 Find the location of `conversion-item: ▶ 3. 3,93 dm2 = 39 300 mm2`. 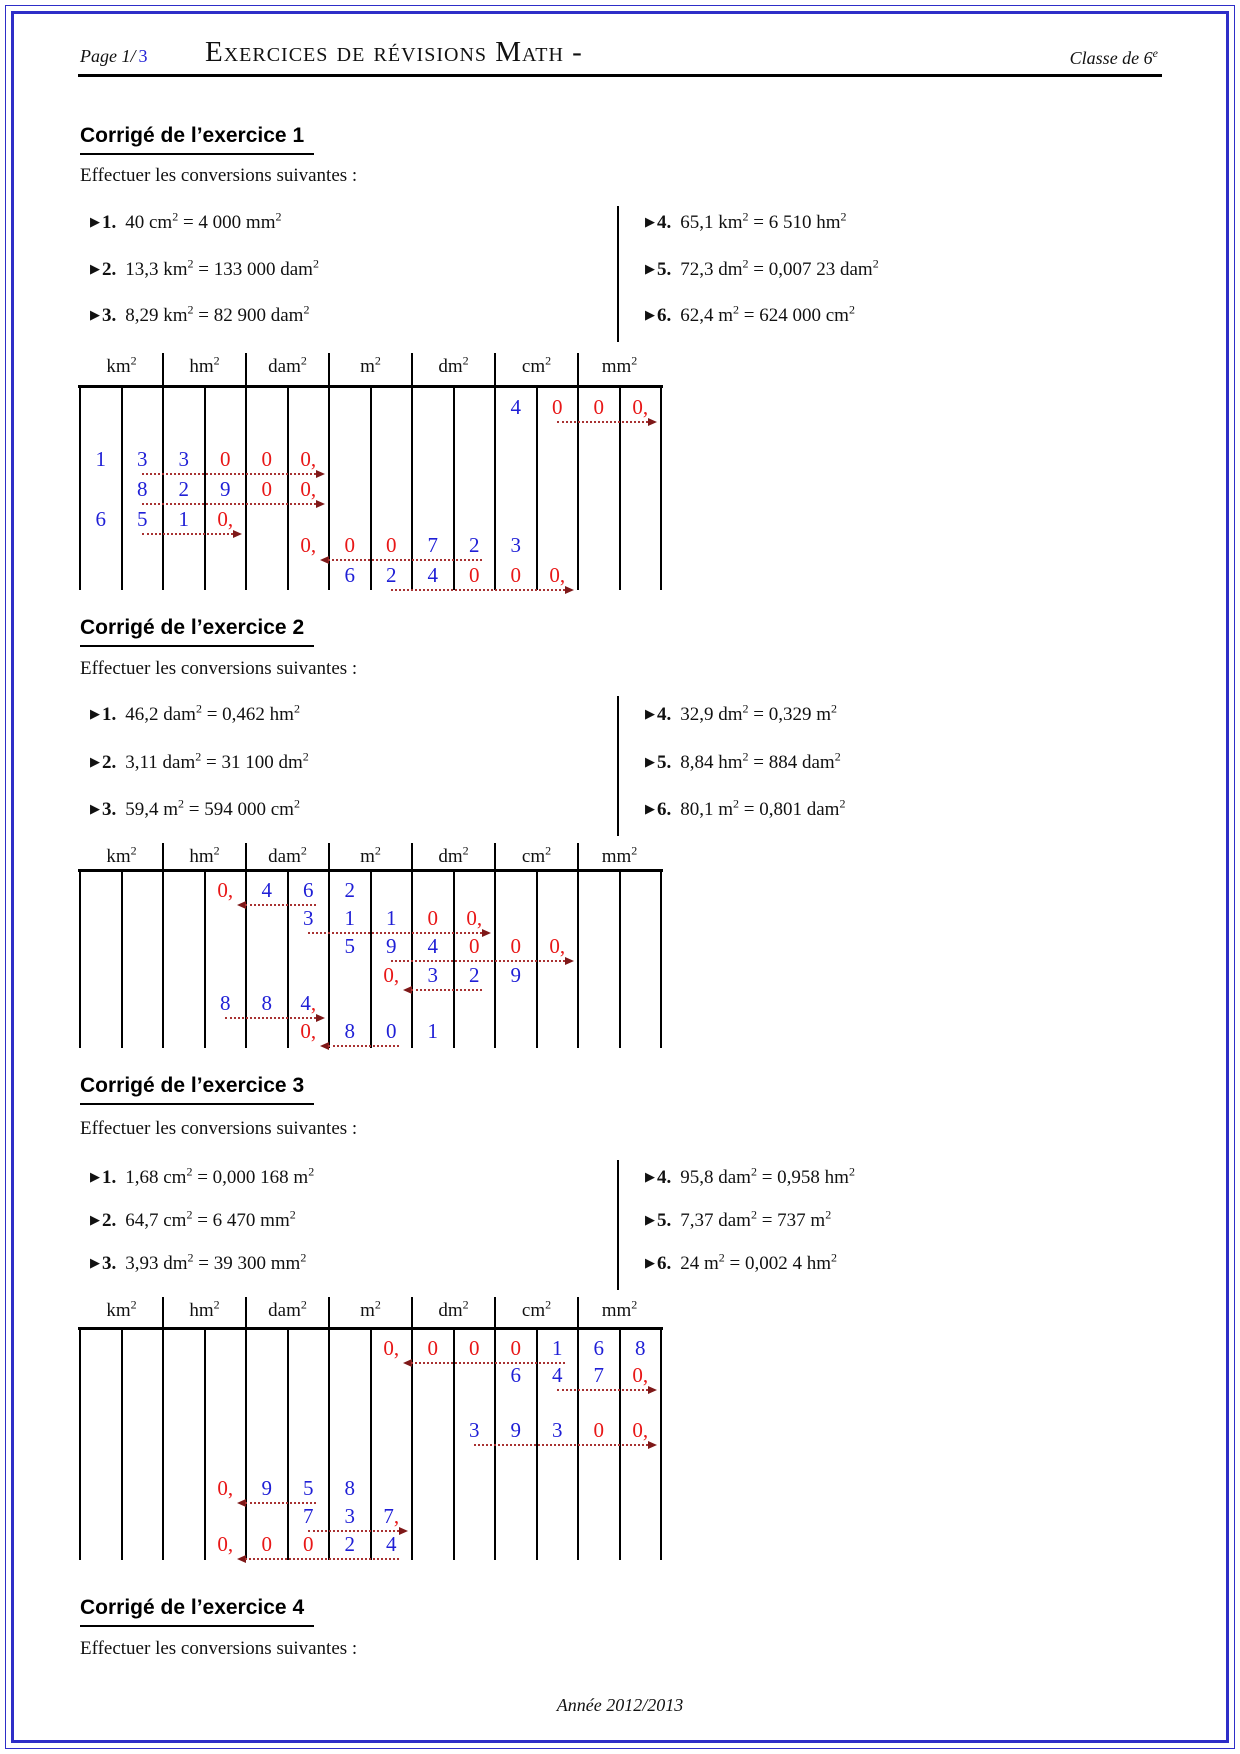

conversion-item: ▶ 3. 3,93 dm2 = 39 300 mm2 is located at coordinates (198, 1263).